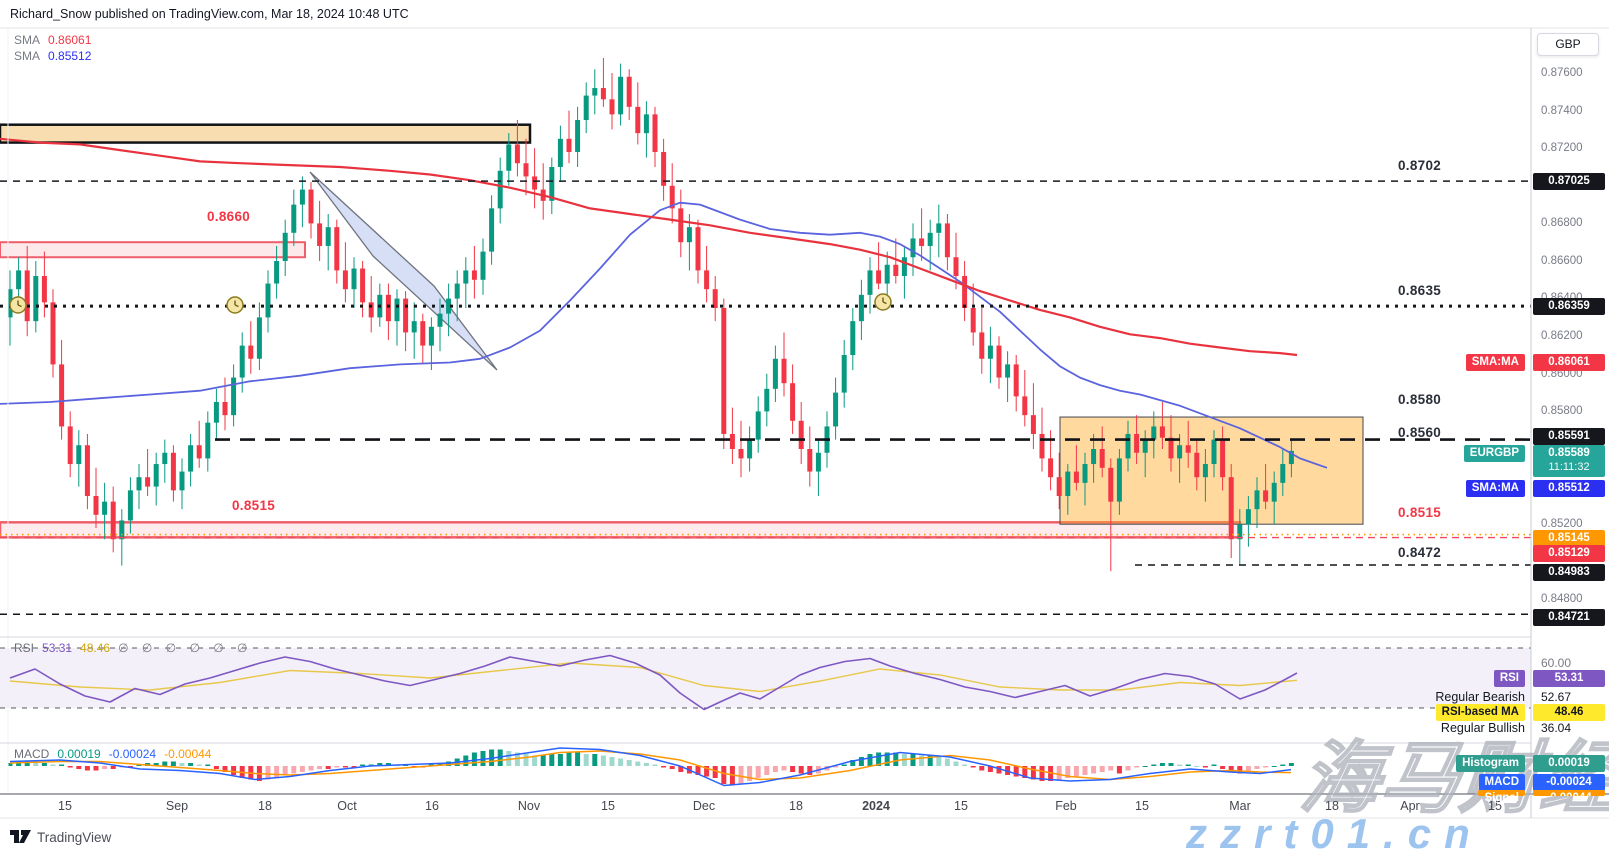 The width and height of the screenshot is (1609, 857). Describe the element at coordinates (1569, 782) in the screenshot. I see `indicator-row-value: -0.00024` at that location.